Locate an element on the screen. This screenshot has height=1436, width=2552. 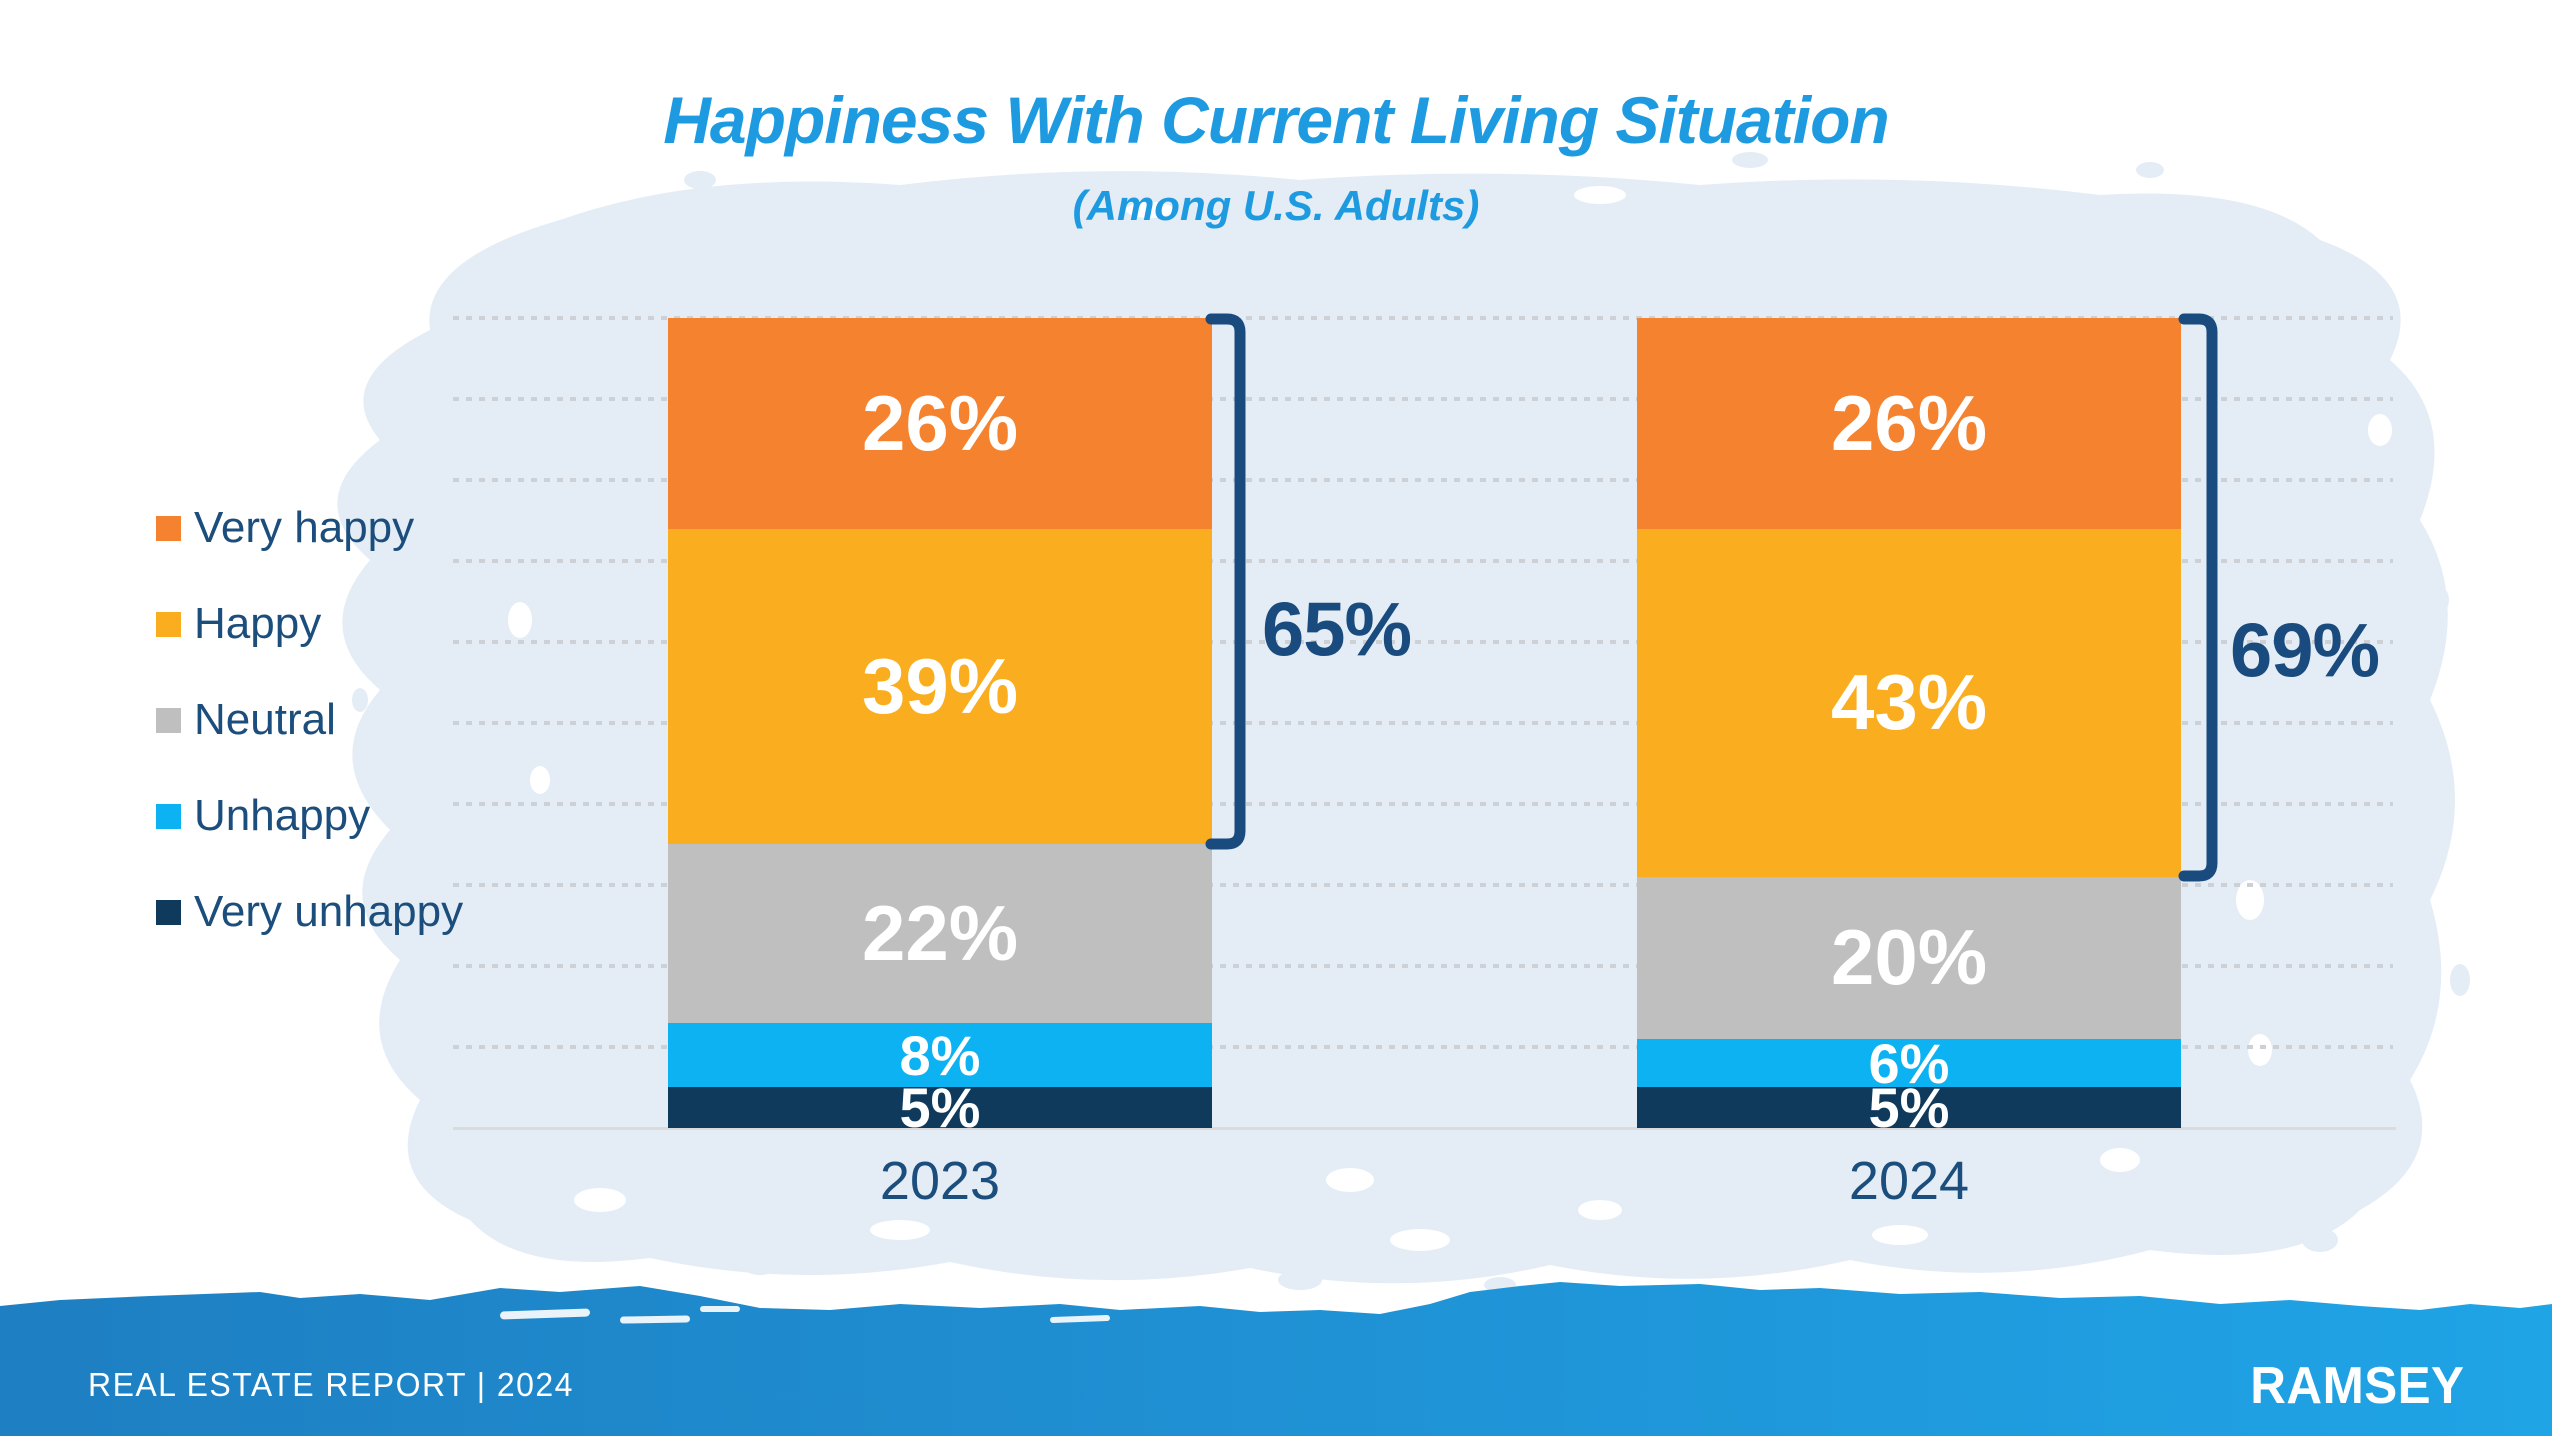
segment-value-label: 20% is located at coordinates (1909, 957).